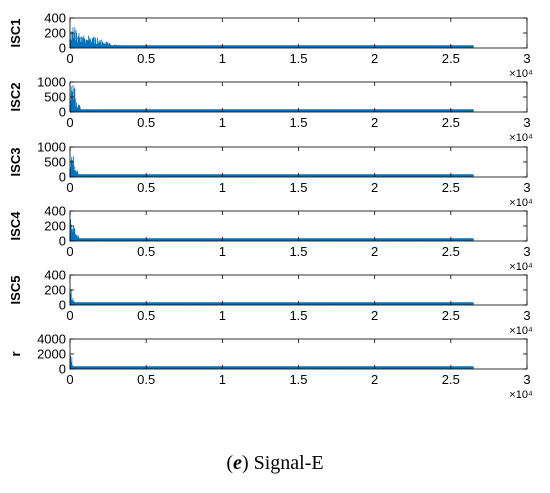 This screenshot has height=493, width=550. I want to click on y-tick-label: 4000, so click(51, 339).